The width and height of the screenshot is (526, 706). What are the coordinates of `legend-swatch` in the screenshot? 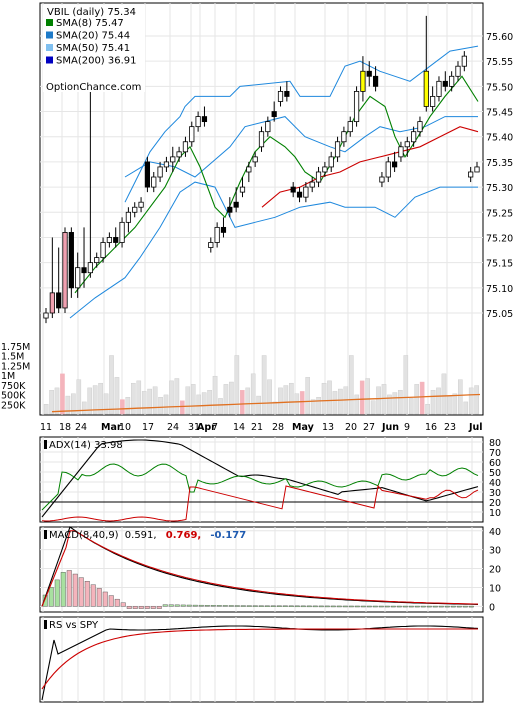 It's located at (49, 35).